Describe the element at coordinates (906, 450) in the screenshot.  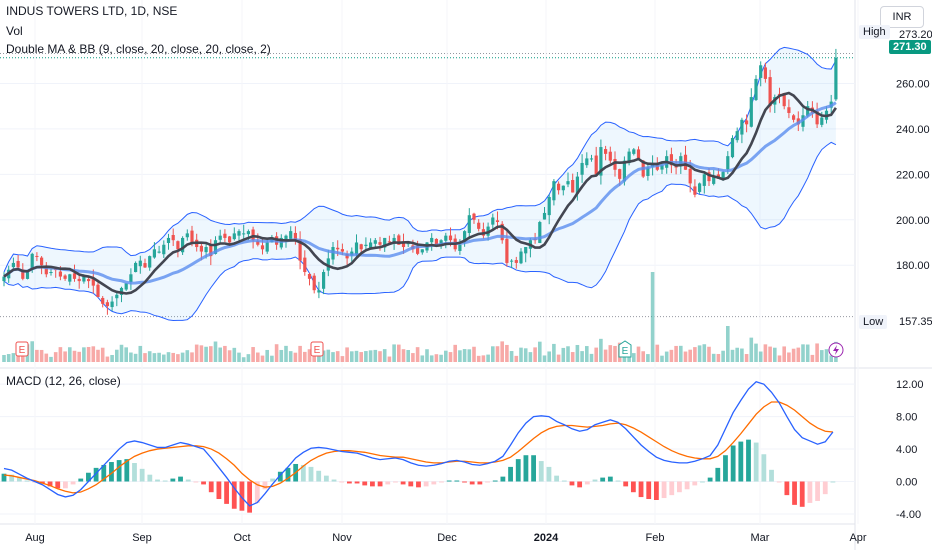
I see `macd-tick-label: 4.00` at that location.